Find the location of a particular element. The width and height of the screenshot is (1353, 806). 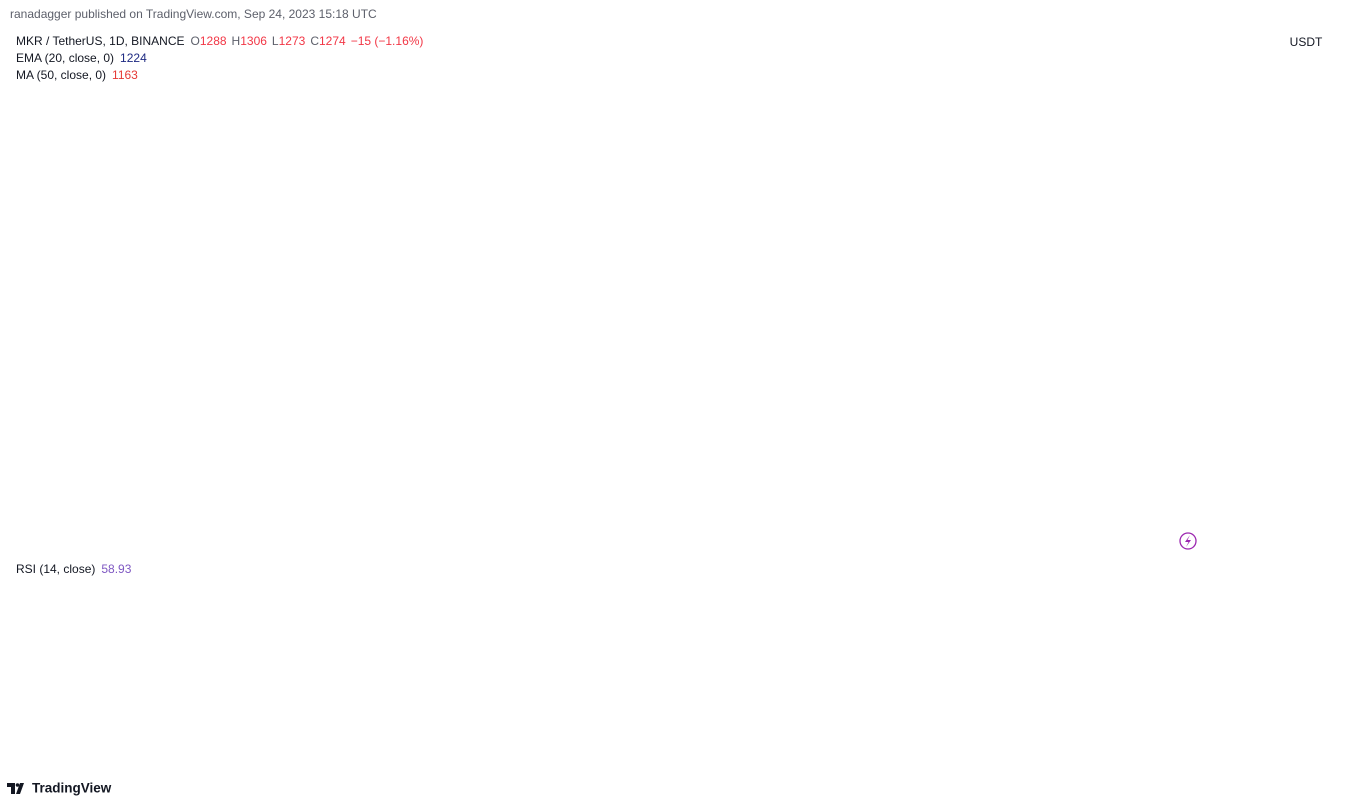

l-value: 1273 is located at coordinates (292, 41).